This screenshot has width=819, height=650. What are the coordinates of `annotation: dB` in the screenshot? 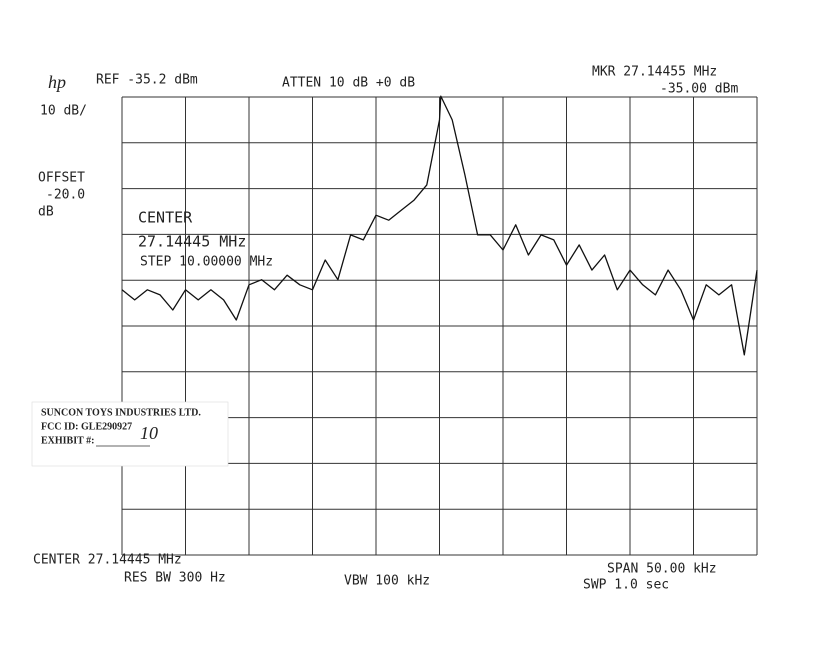 It's located at (46, 212).